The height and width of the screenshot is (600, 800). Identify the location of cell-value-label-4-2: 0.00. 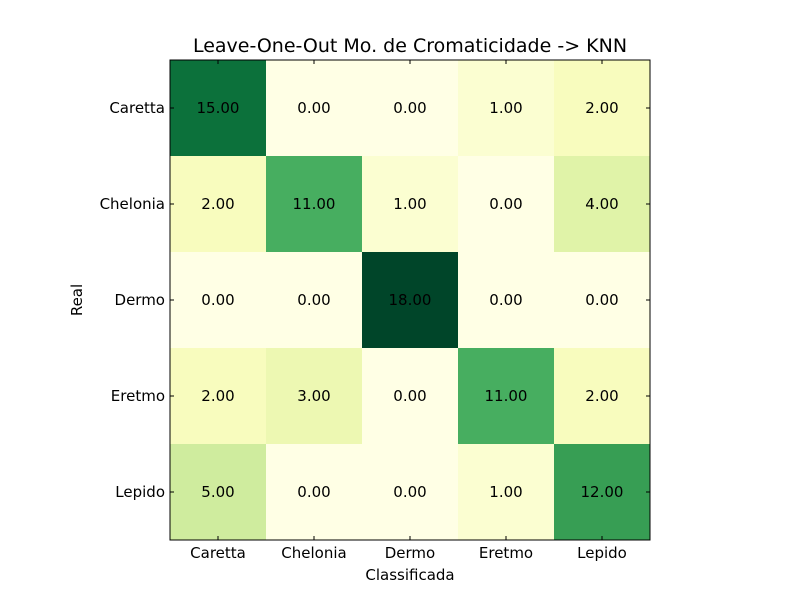
(409, 492).